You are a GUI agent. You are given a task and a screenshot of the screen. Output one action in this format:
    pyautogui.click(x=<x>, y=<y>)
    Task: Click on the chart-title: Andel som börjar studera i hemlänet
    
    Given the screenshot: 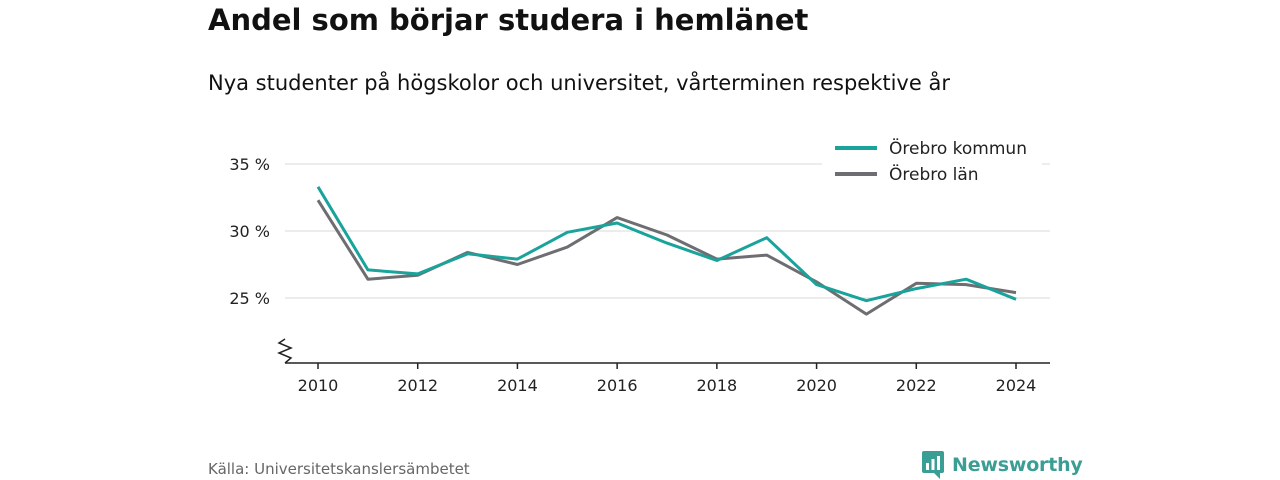 What is the action you would take?
    pyautogui.click(x=508, y=20)
    